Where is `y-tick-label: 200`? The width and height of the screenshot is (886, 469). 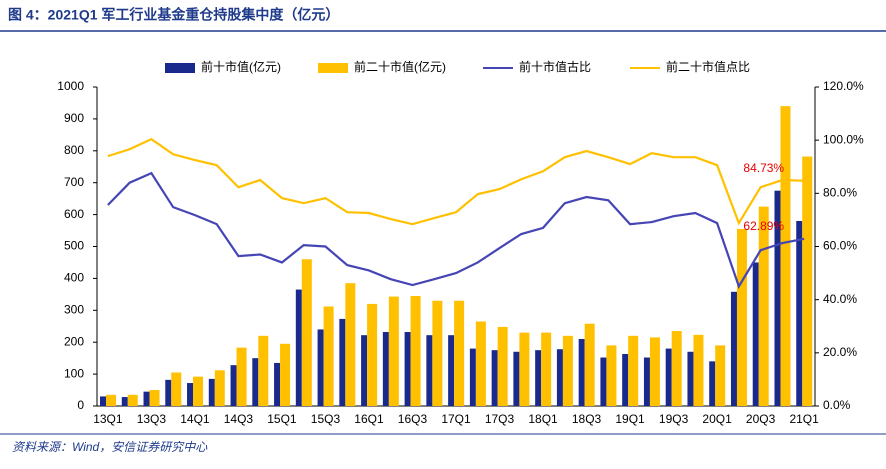
y-tick-label: 200 is located at coordinates (74, 341).